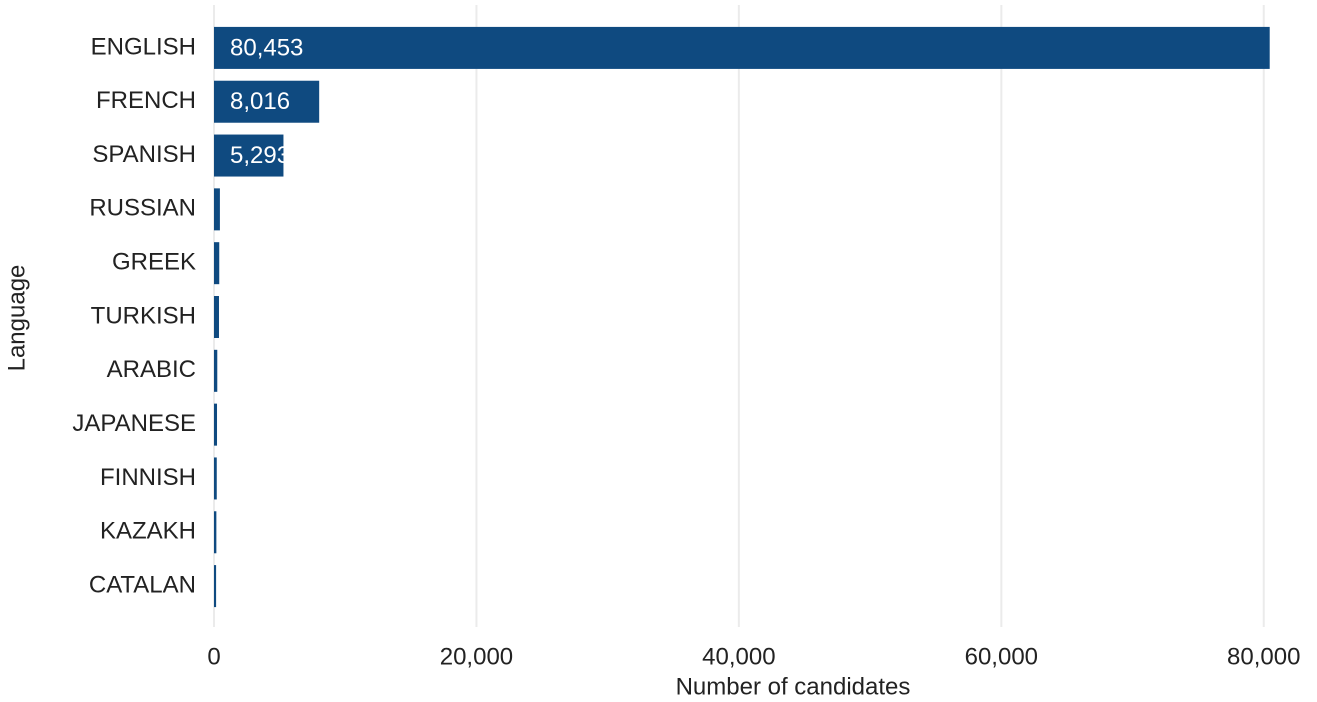  What do you see at coordinates (260, 101) in the screenshot?
I see `value-label: 8,016` at bounding box center [260, 101].